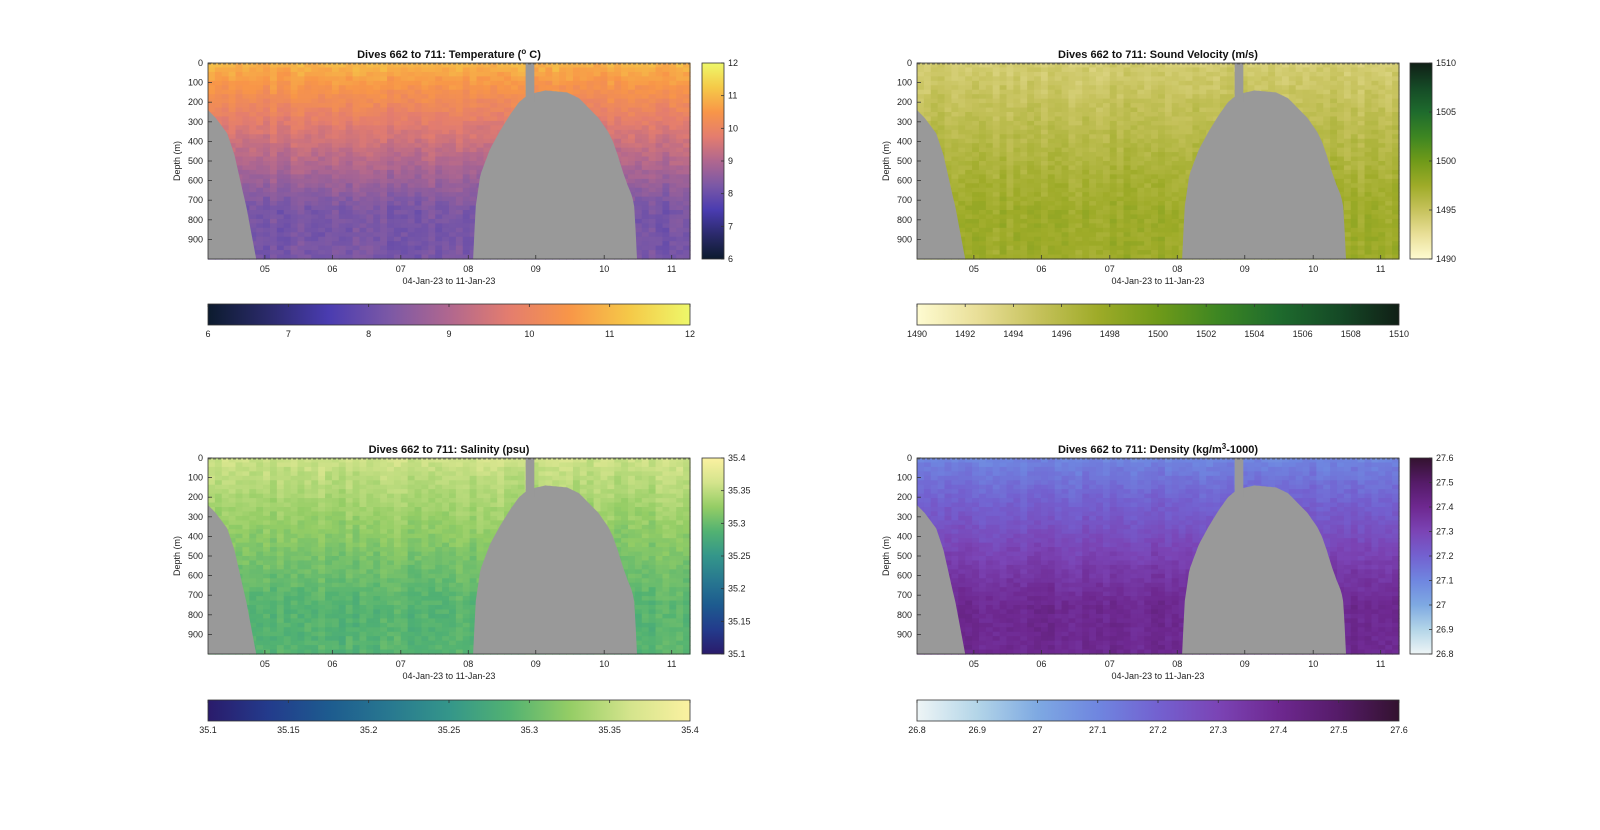 The height and width of the screenshot is (830, 1600). Describe the element at coordinates (733, 63) in the screenshot. I see `vcolorbar-tick-temperature-6: 12` at that location.